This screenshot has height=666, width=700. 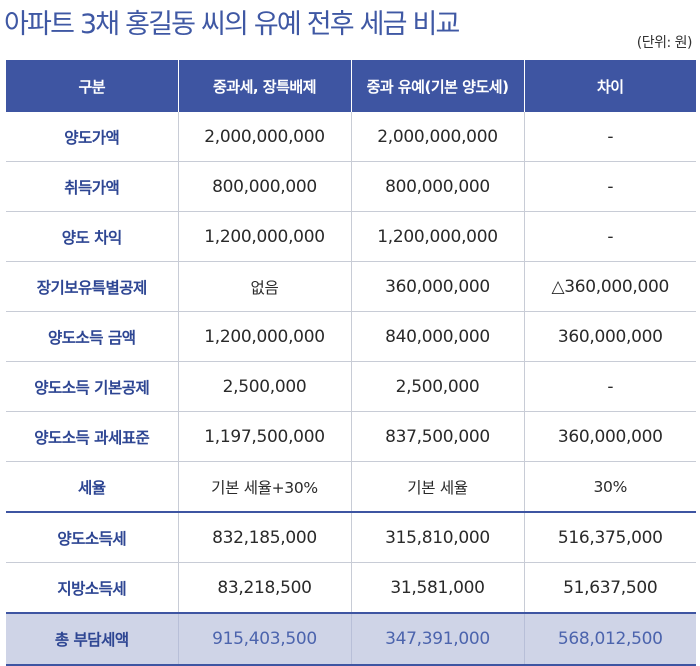 What do you see at coordinates (92, 236) in the screenshot?
I see `row-label: 양도 차익` at bounding box center [92, 236].